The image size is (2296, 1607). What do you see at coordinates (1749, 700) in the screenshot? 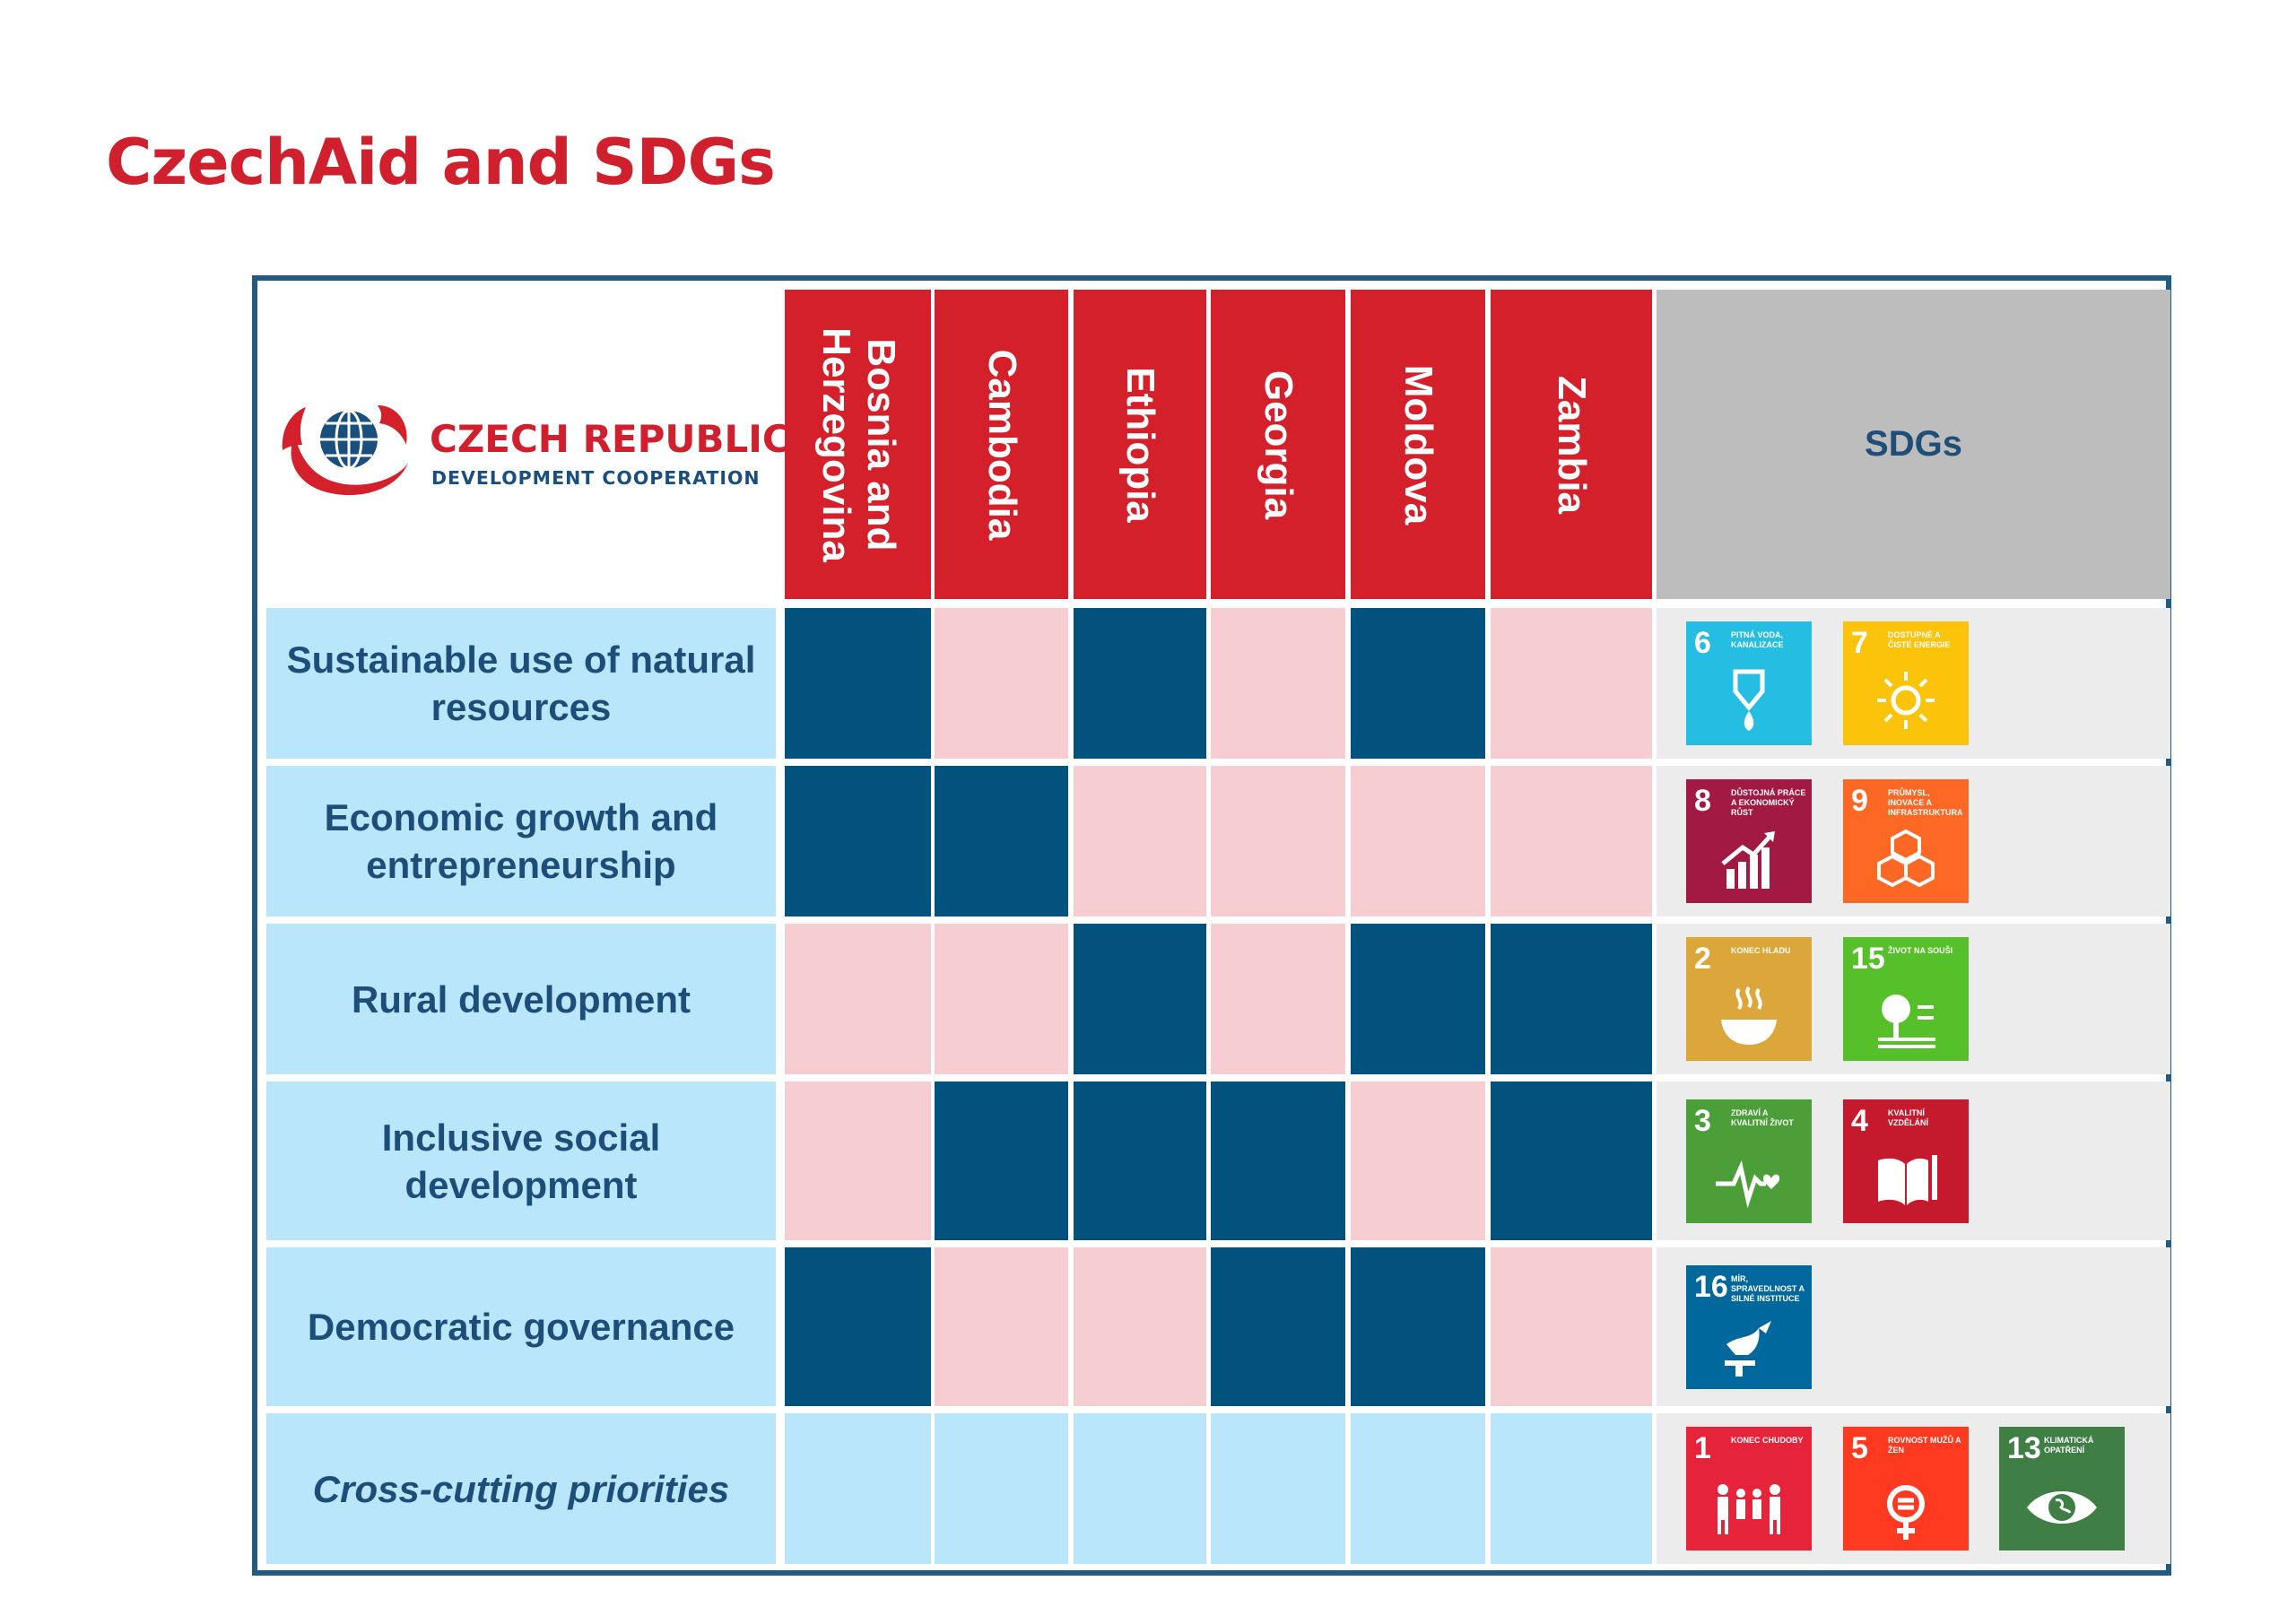
I see `water-icon` at bounding box center [1749, 700].